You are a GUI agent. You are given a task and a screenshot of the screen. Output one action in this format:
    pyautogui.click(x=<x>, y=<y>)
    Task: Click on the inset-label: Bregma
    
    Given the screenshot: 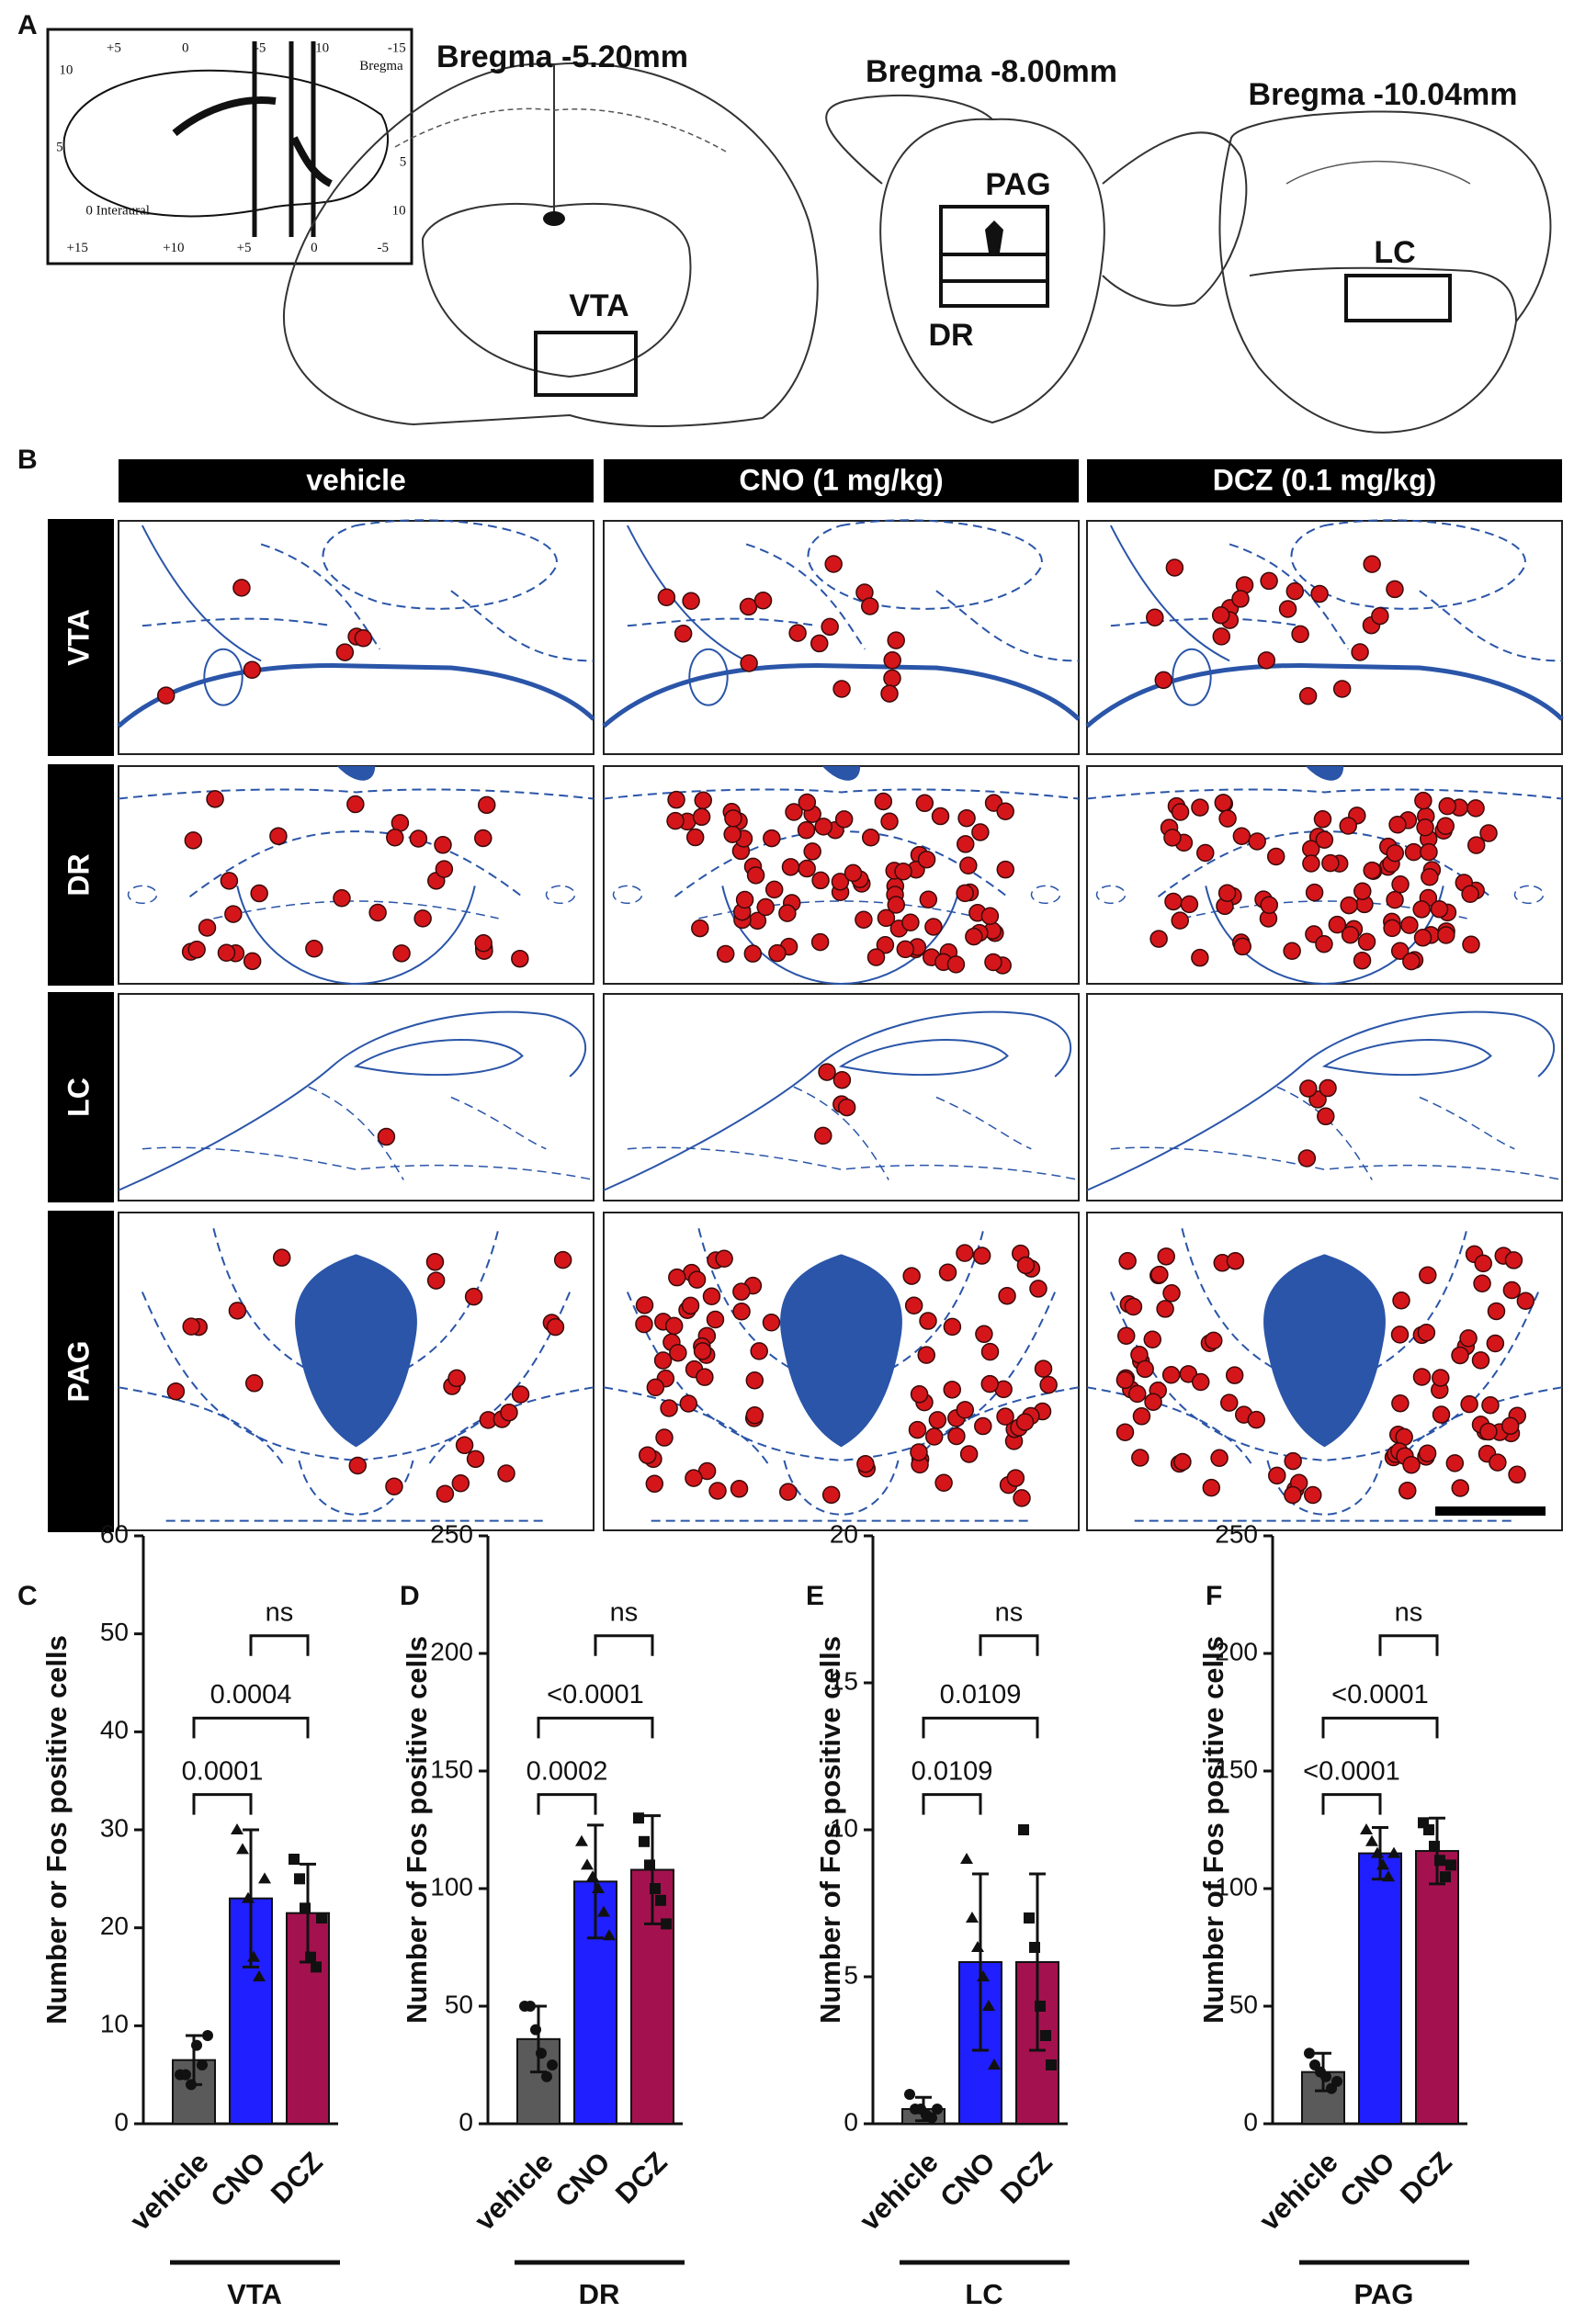 What is the action you would take?
    pyautogui.click(x=381, y=66)
    